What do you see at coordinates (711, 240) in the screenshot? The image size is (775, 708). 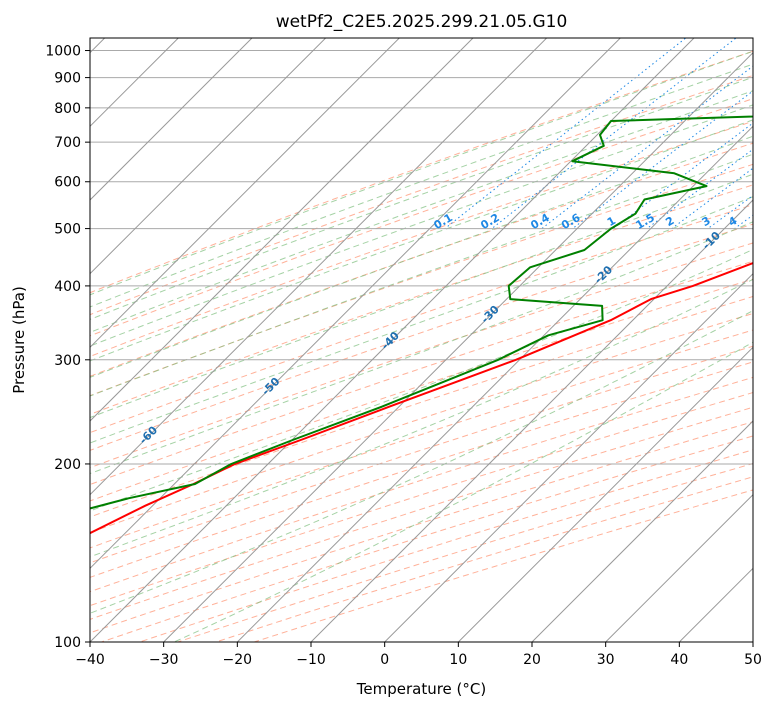 I see `isotherm-label: -10` at bounding box center [711, 240].